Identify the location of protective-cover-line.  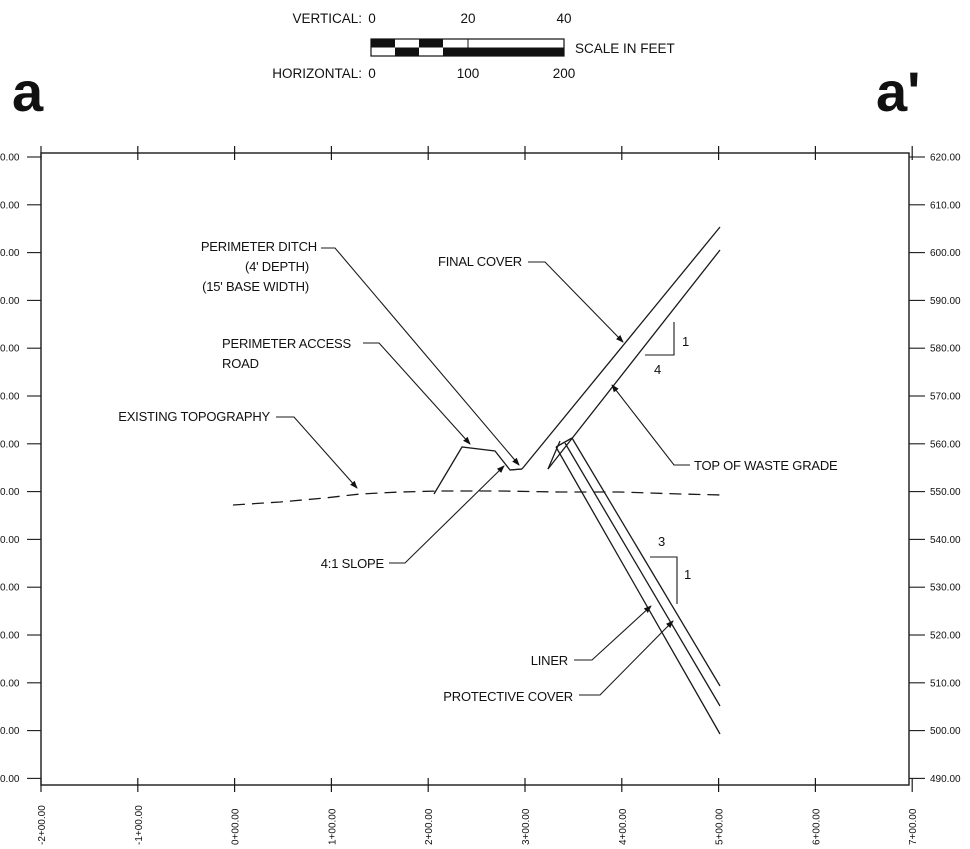
(646, 562).